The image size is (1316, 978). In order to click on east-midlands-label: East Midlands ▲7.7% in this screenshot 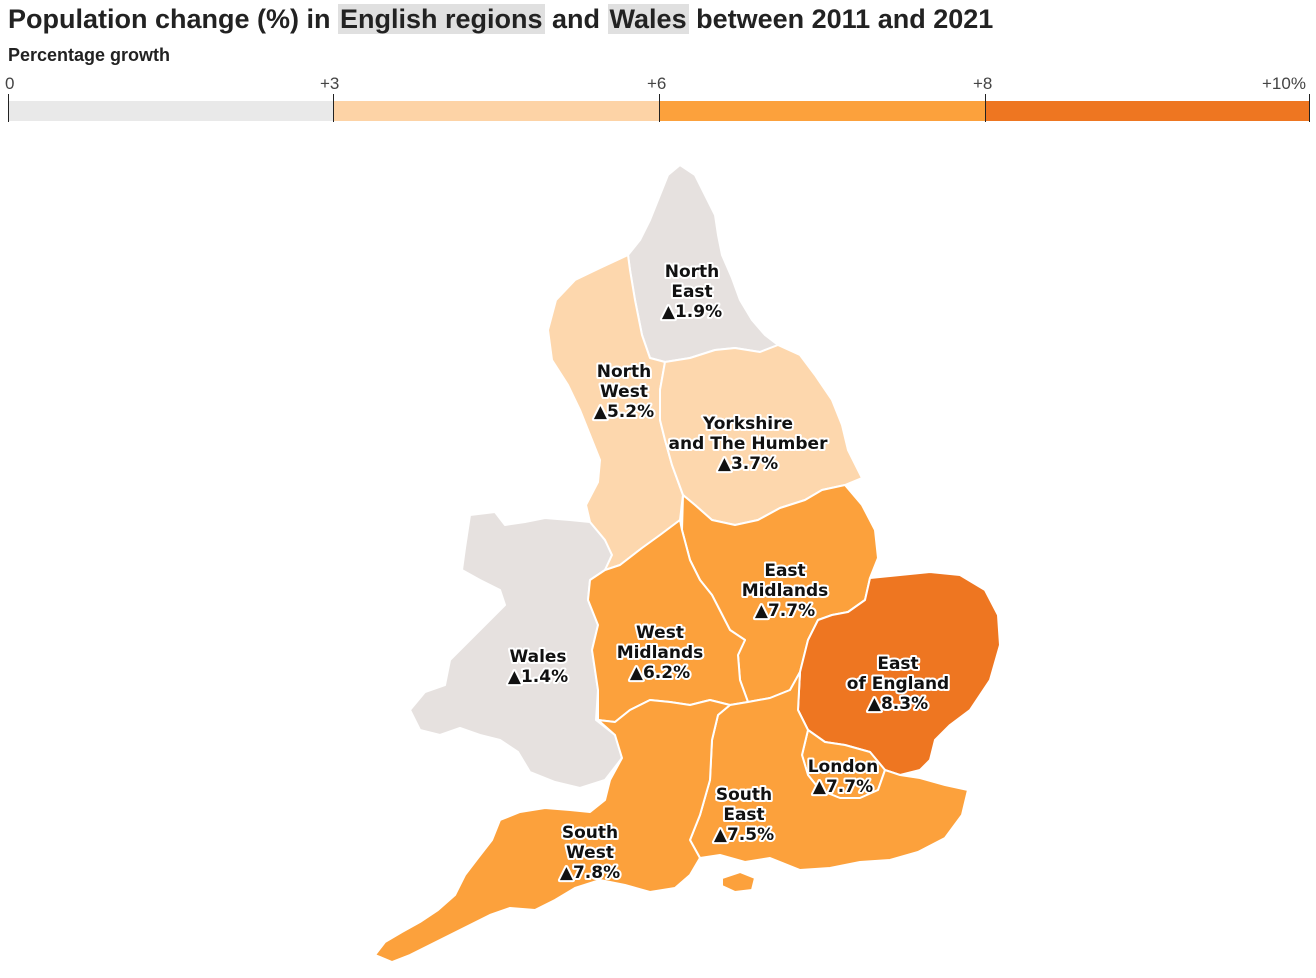, I will do `click(785, 591)`.